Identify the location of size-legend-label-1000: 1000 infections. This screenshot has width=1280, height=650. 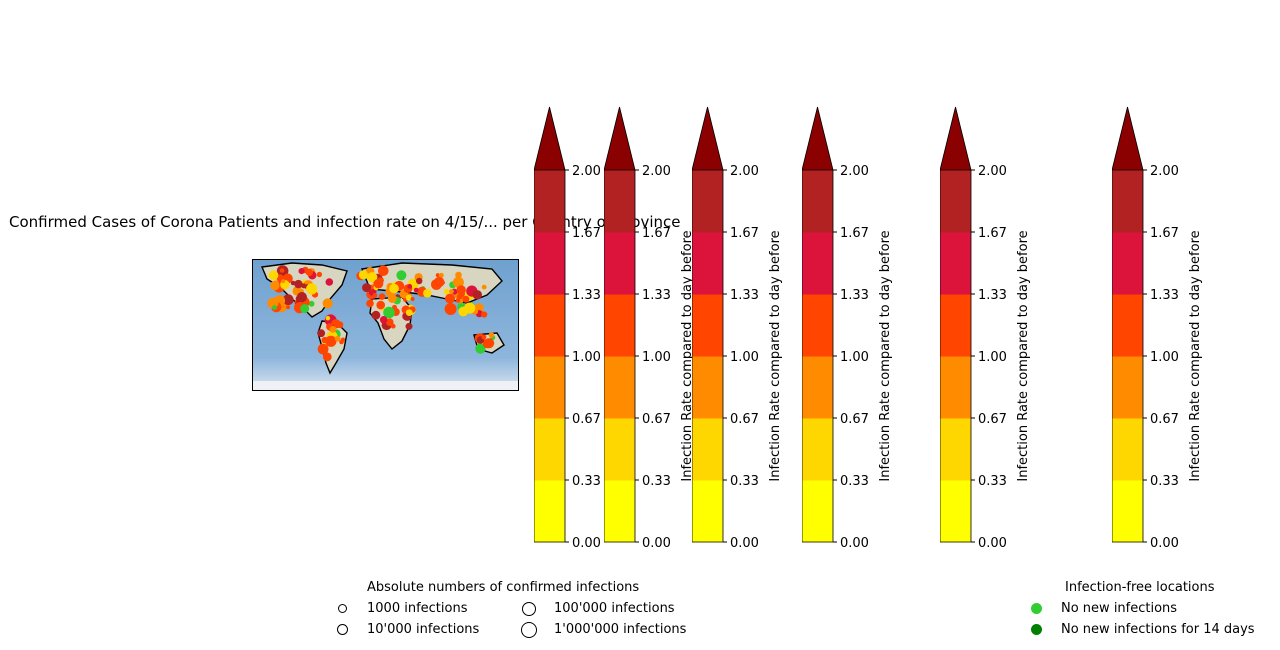
(417, 608).